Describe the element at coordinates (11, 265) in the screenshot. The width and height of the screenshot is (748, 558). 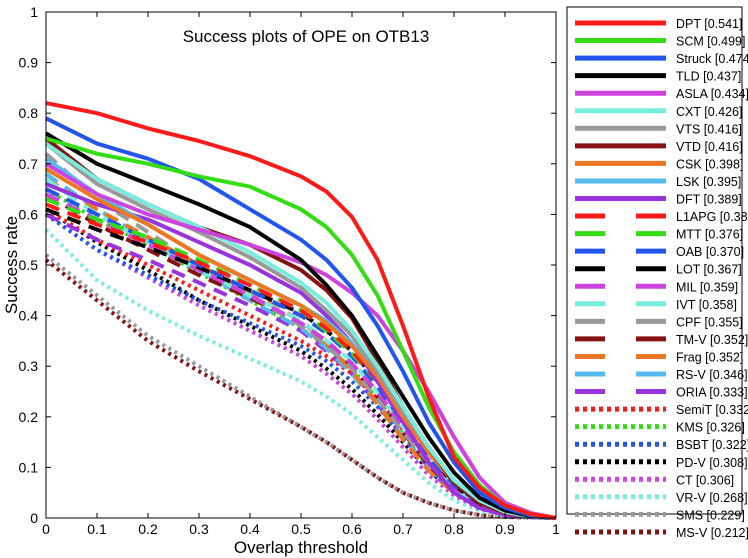
I see `y-axis-label: Success rate` at that location.